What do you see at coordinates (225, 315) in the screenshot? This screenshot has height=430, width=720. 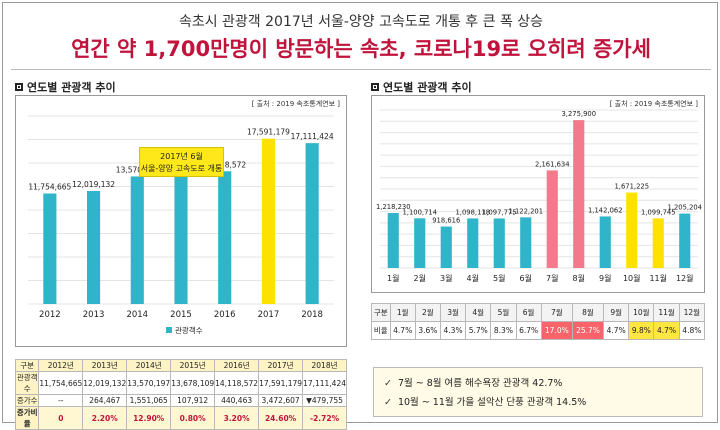 I see `x-tick-label: 2016` at bounding box center [225, 315].